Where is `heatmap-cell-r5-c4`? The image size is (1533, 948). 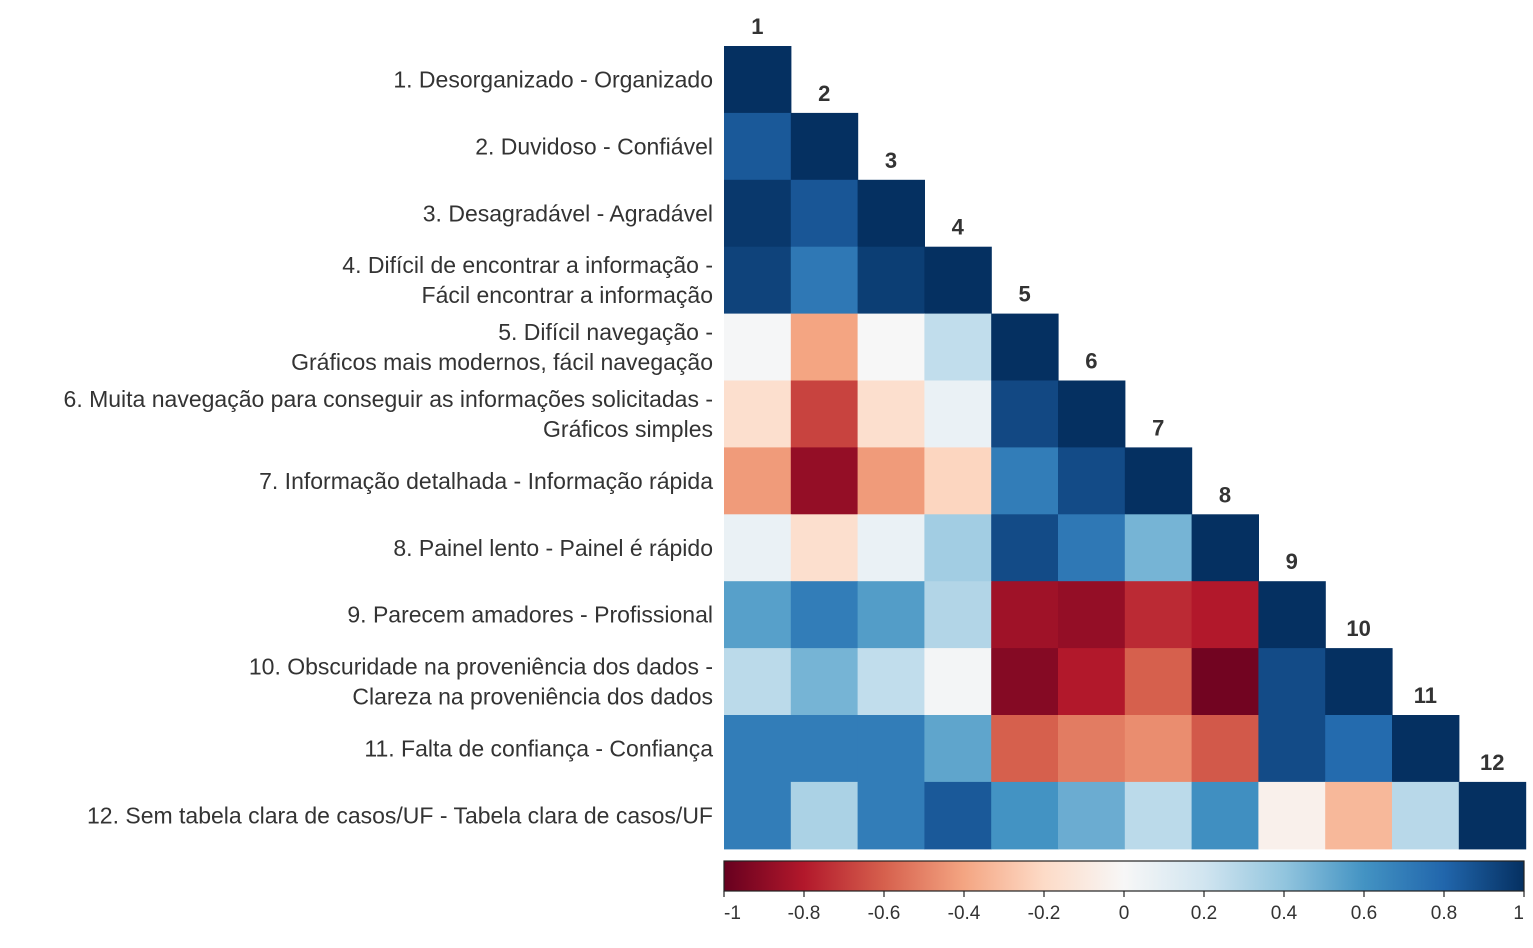
heatmap-cell-r5-c4 is located at coordinates (958, 347).